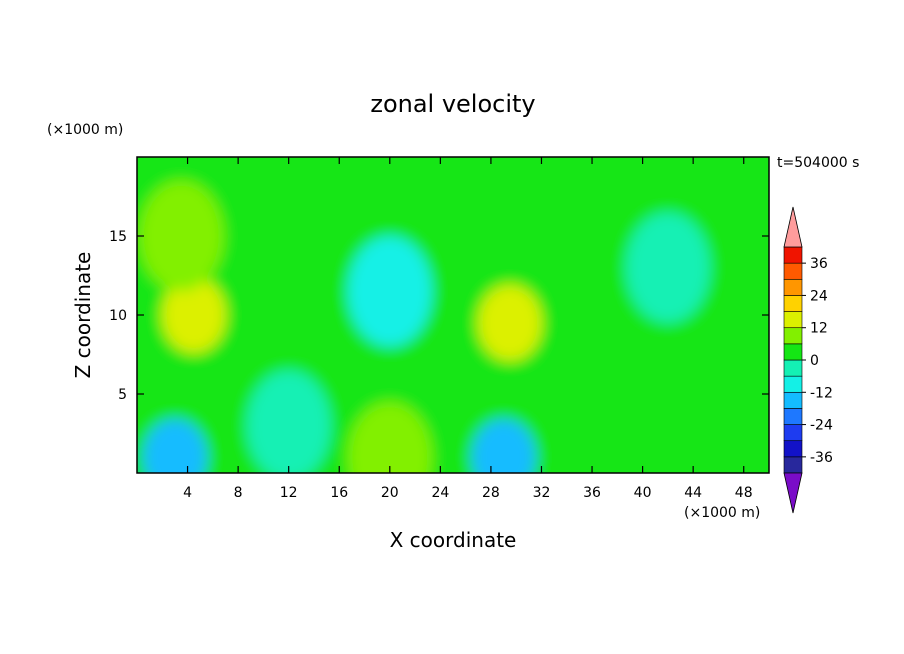 Image resolution: width=904 pixels, height=654 pixels. Describe the element at coordinates (592, 493) in the screenshot. I see `x-tick-label: 36` at that location.